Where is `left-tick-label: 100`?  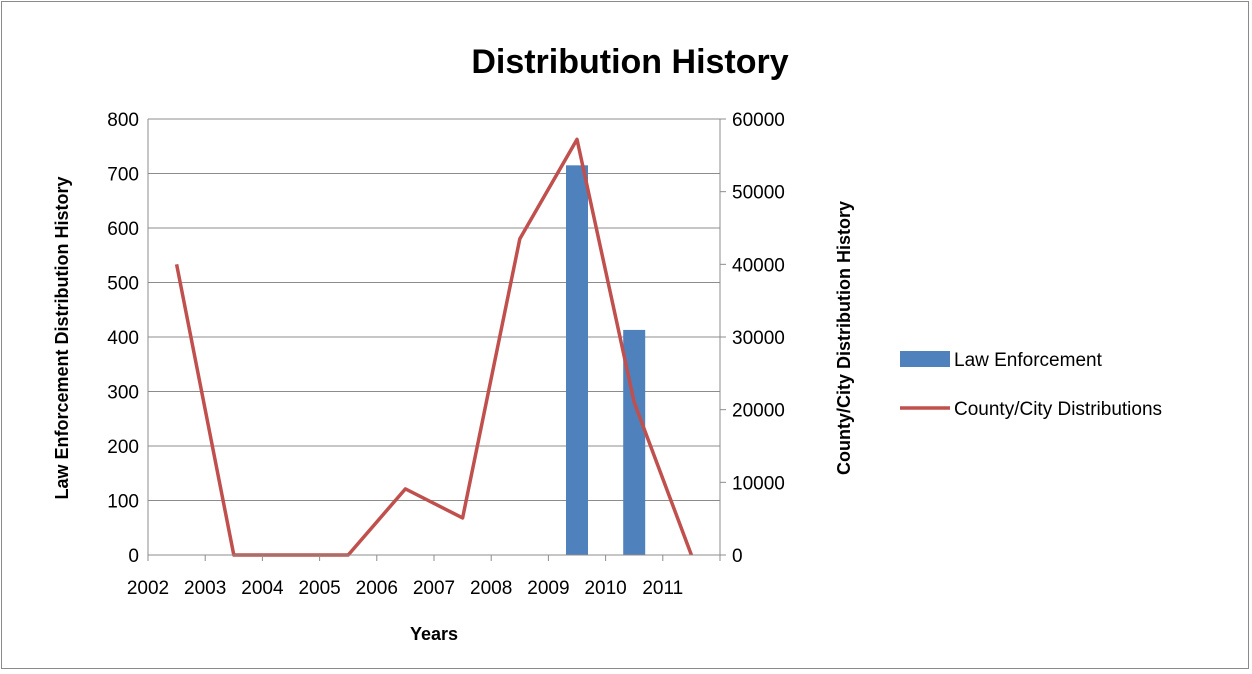
left-tick-label: 100 is located at coordinates (123, 502).